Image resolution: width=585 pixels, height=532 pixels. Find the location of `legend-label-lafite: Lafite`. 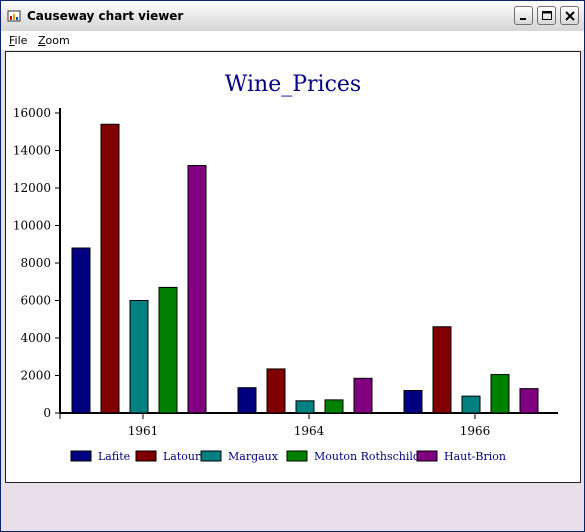

legend-label-lafite: Lafite is located at coordinates (114, 456).